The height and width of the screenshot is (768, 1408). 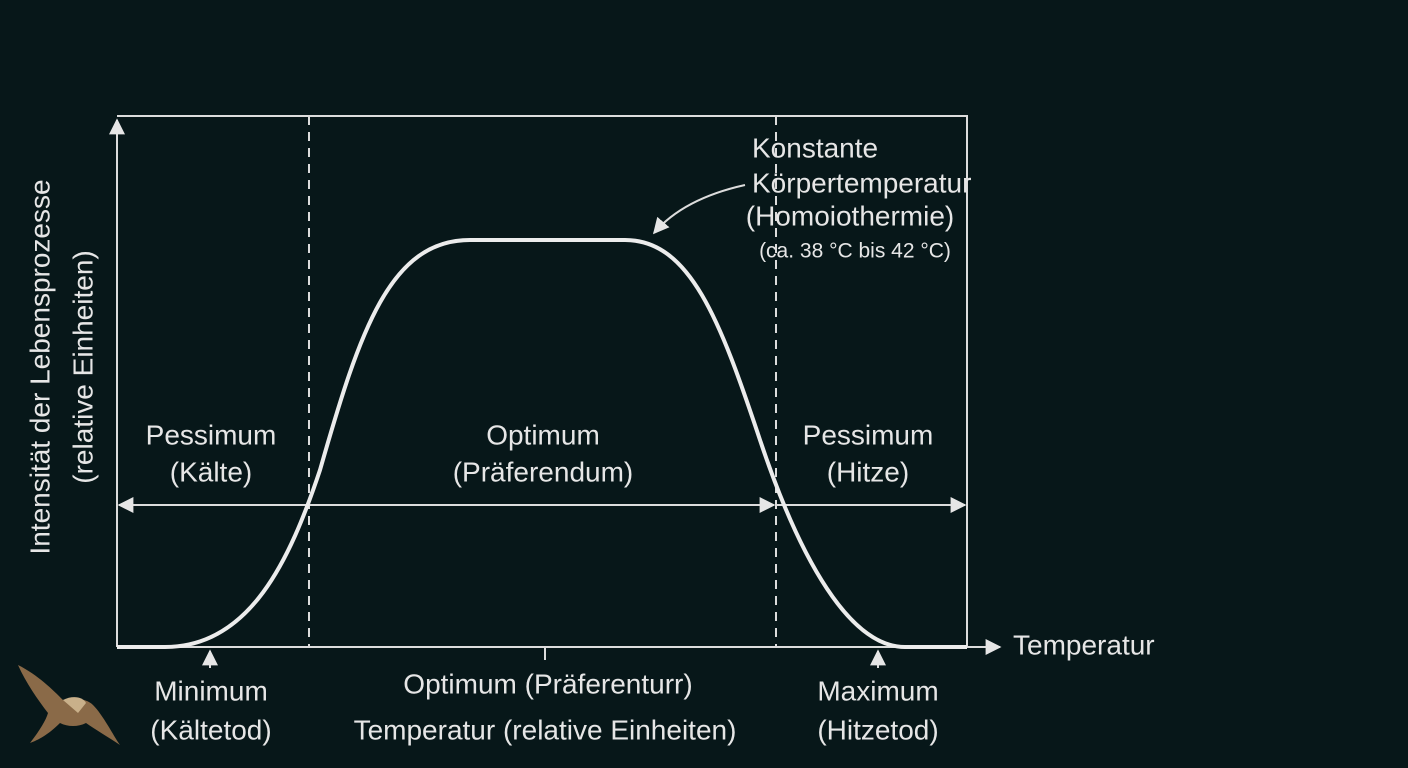 I want to click on annotation-line: (Homoiothermie), so click(x=850, y=215).